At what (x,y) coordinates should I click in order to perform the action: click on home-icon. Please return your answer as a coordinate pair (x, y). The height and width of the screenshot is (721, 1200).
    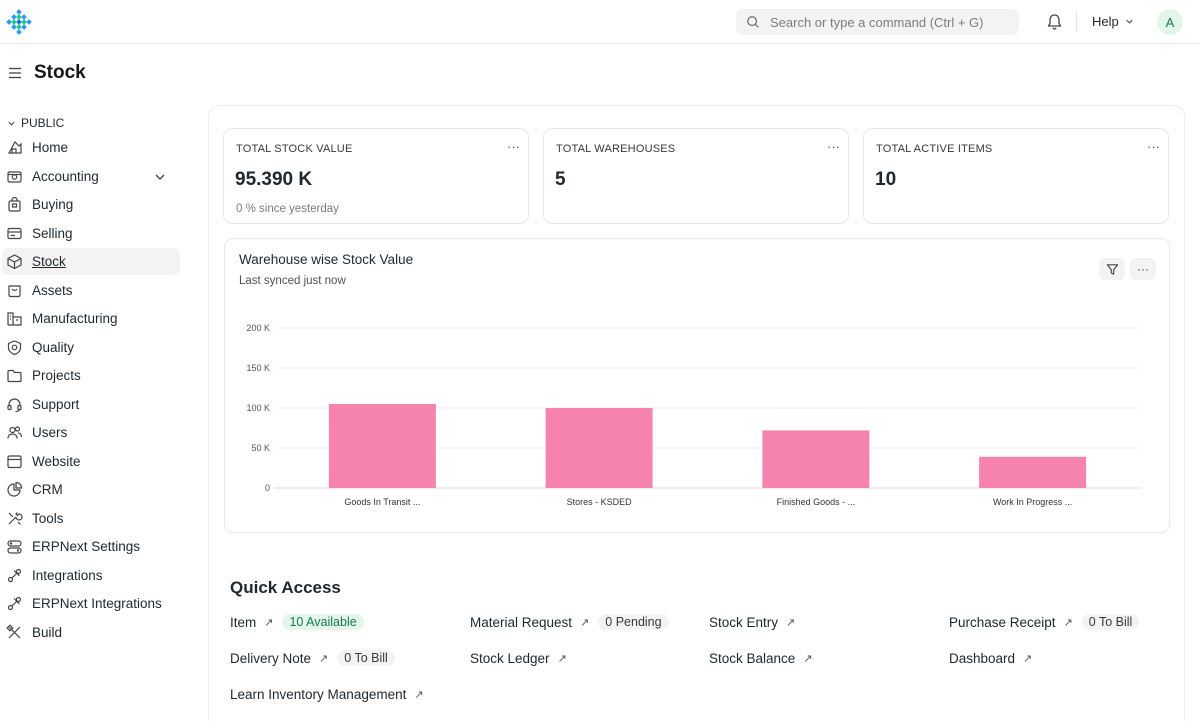
    Looking at the image, I should click on (14, 147).